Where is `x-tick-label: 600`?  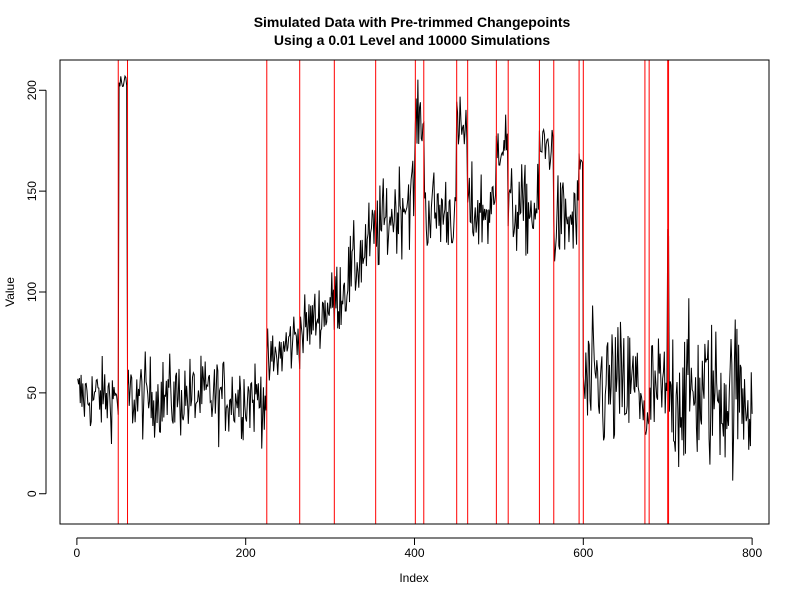
x-tick-label: 600 is located at coordinates (583, 553).